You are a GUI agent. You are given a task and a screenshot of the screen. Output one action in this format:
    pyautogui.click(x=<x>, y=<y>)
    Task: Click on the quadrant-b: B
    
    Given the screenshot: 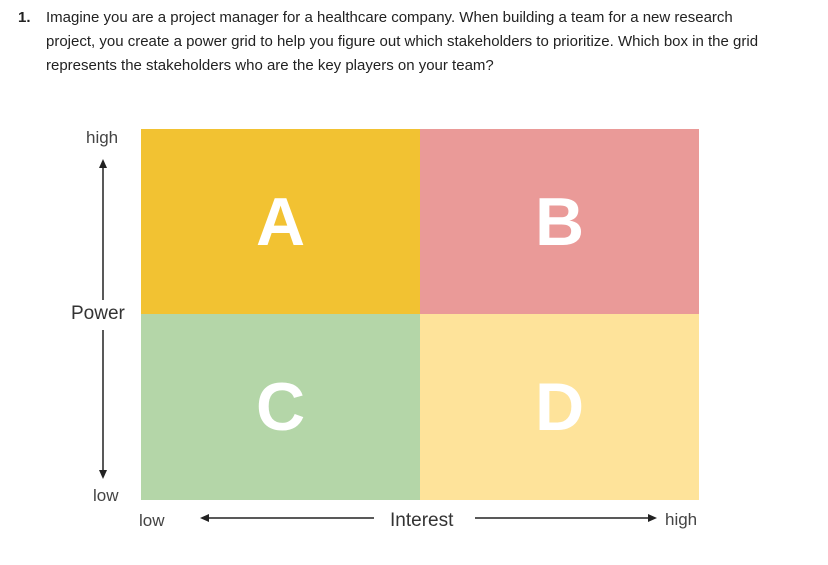 What is the action you would take?
    pyautogui.click(x=559, y=221)
    